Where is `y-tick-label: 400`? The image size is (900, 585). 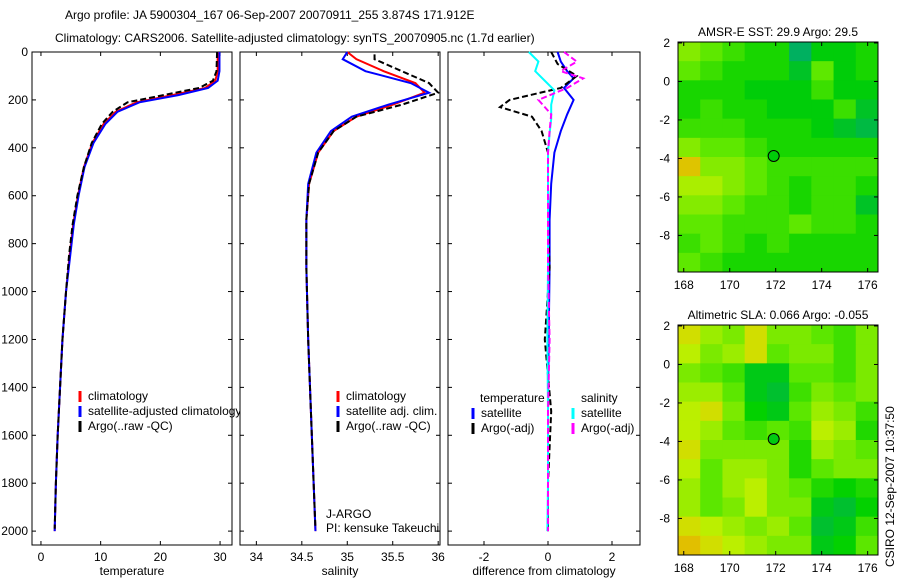 y-tick-label: 400 is located at coordinates (18, 148).